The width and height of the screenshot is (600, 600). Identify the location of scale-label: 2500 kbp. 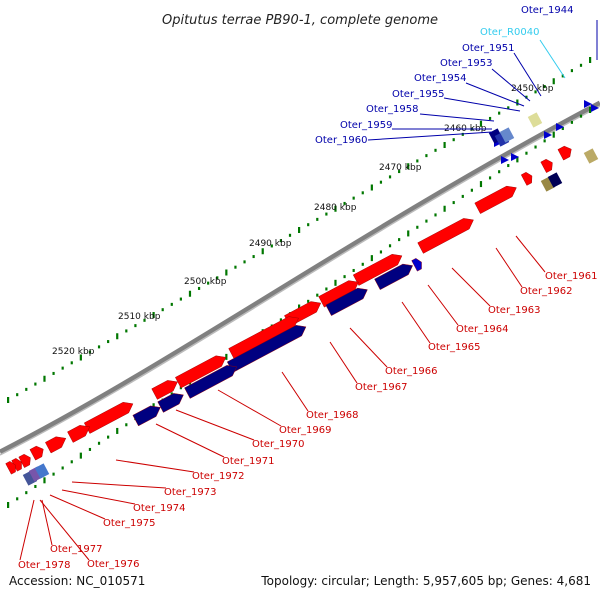
(205, 282).